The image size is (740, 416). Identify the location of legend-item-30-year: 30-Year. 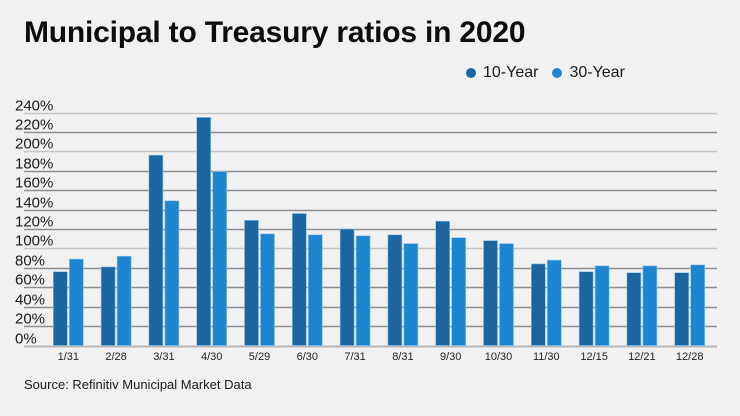
(588, 73).